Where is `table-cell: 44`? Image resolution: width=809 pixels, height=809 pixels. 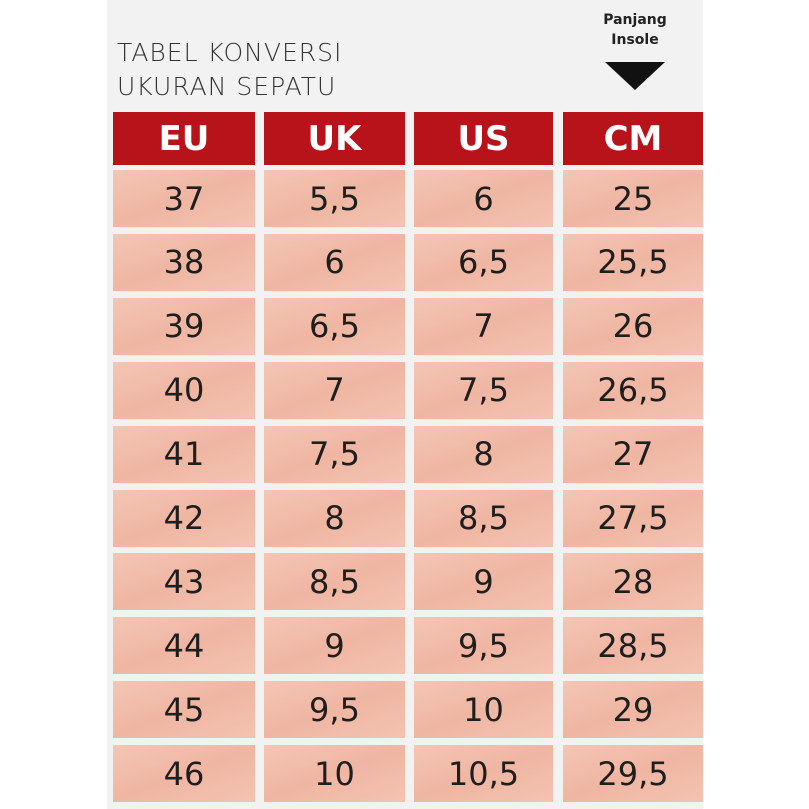 table-cell: 44 is located at coordinates (184, 646).